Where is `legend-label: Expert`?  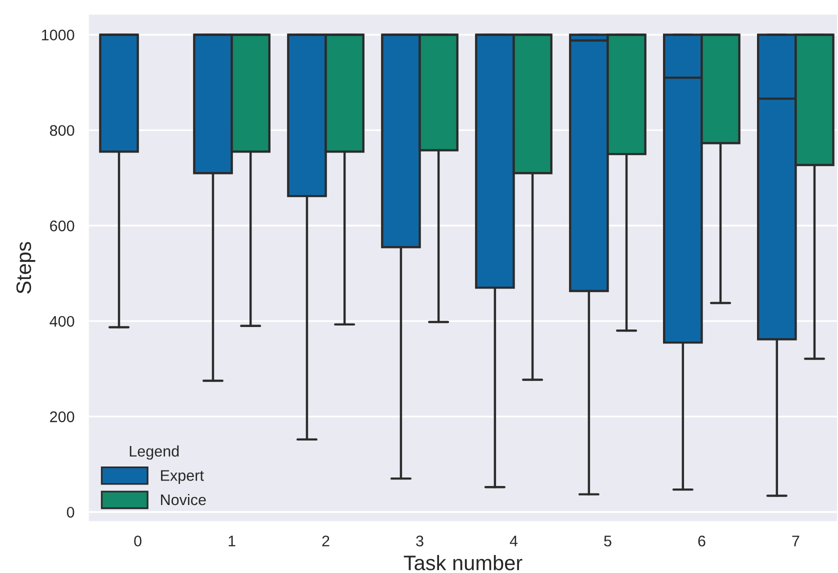 legend-label: Expert is located at coordinates (182, 477).